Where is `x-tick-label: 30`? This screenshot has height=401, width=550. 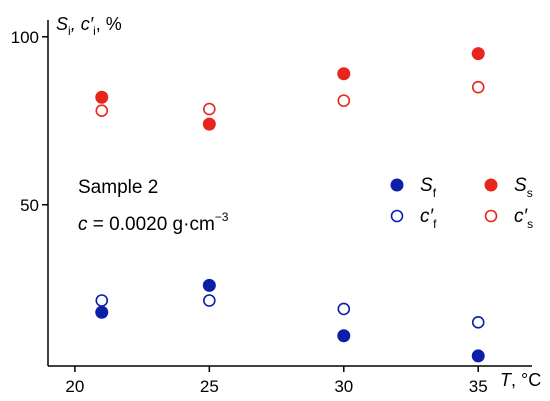 x-tick-label: 30 is located at coordinates (343, 386).